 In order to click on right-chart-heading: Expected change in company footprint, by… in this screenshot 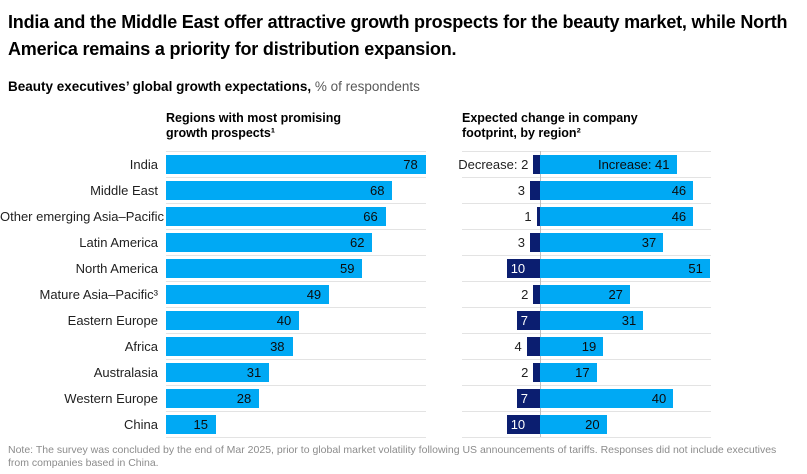, I will do `click(550, 125)`.